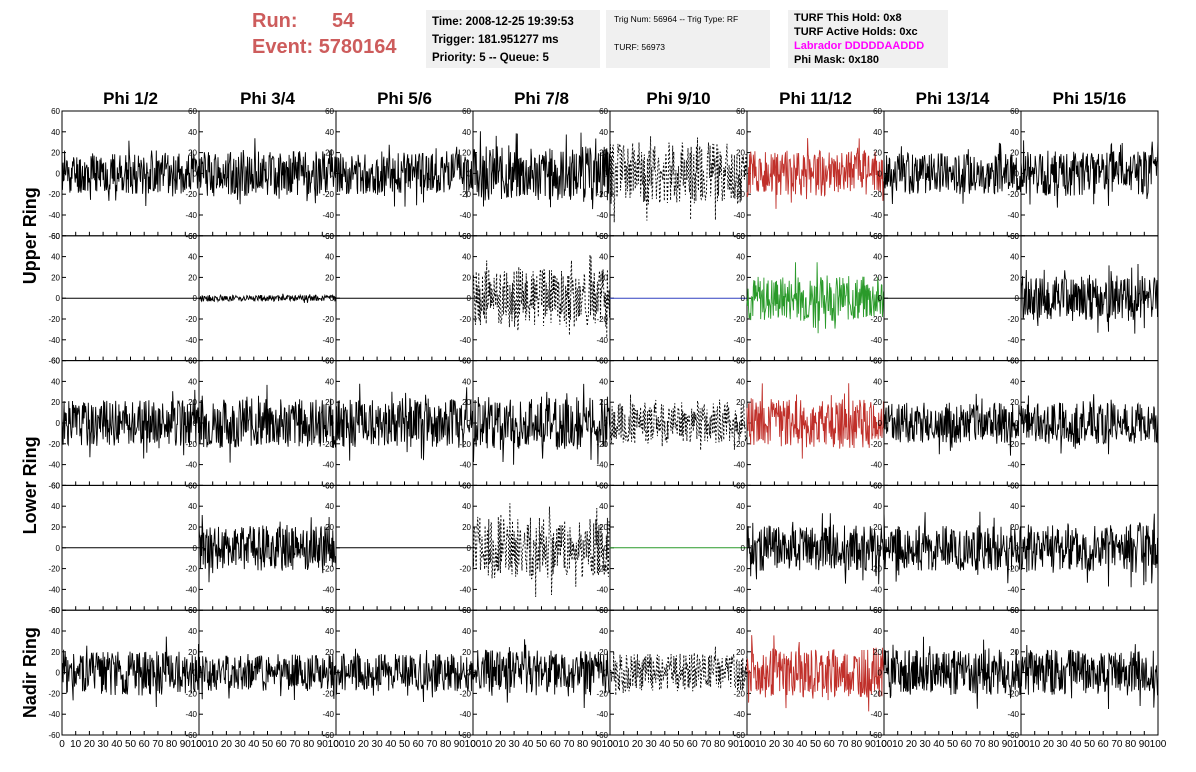  What do you see at coordinates (678, 98) in the screenshot?
I see `column-header: Phi 9/10` at bounding box center [678, 98].